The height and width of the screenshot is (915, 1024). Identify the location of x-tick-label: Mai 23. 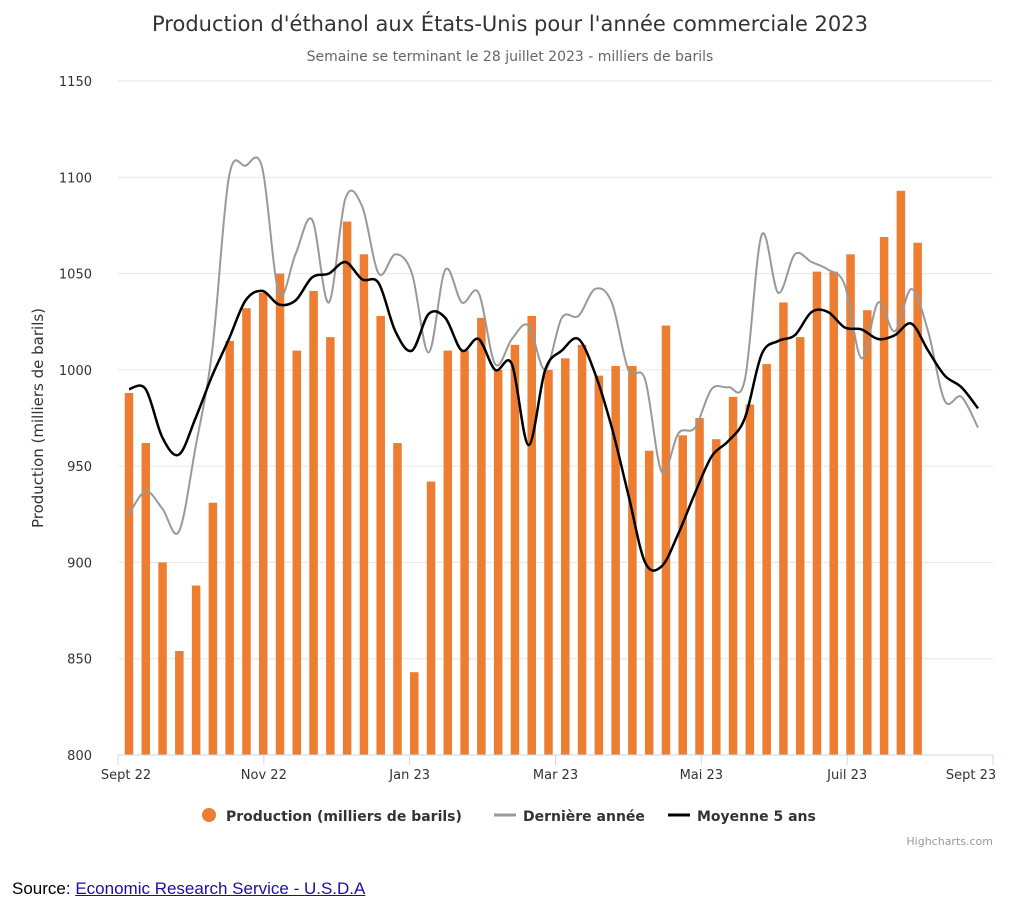
(701, 775).